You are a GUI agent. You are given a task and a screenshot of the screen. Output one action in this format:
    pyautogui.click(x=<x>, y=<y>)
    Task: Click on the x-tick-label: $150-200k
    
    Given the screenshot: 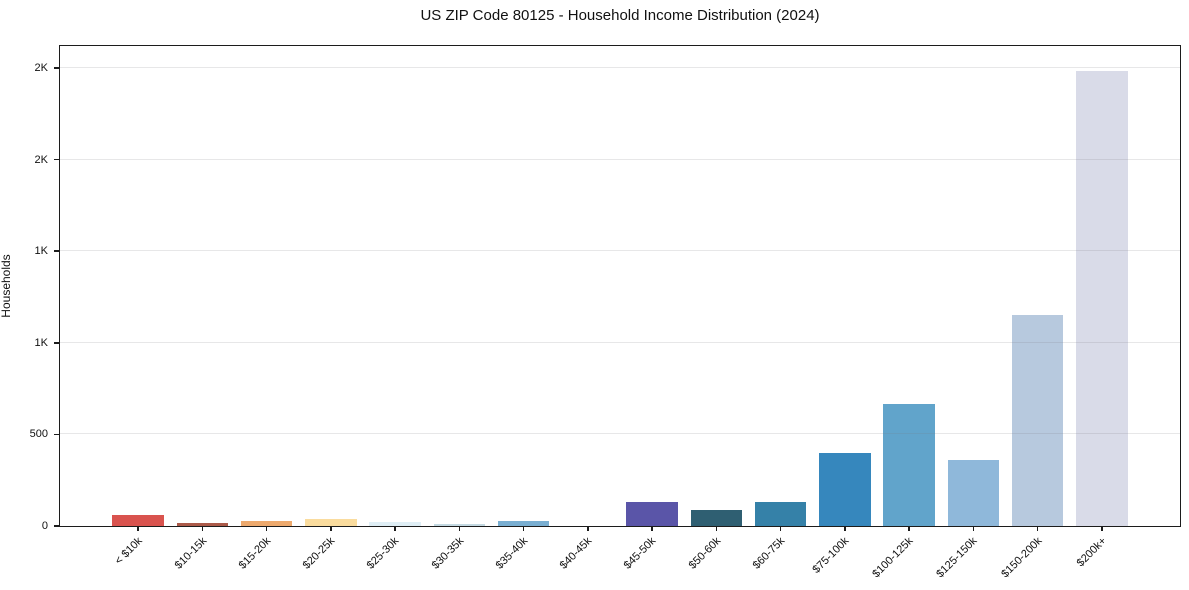 What is the action you would take?
    pyautogui.click(x=1021, y=558)
    